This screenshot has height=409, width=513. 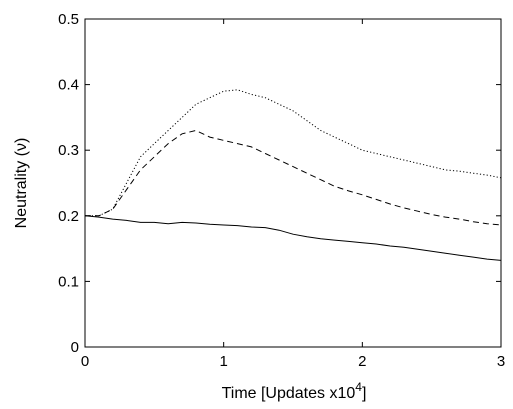 What do you see at coordinates (223, 361) in the screenshot?
I see `x-tick-label-1: 1` at bounding box center [223, 361].